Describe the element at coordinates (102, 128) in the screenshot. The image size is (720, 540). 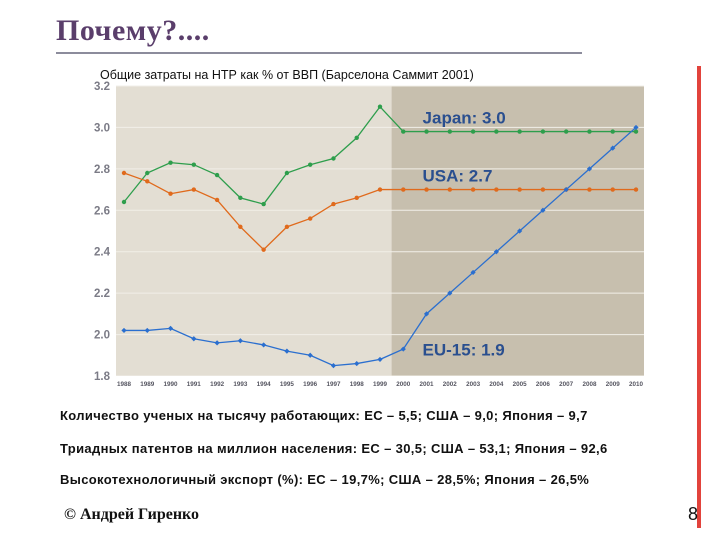
I see `y-tick-label: 3.0` at that location.